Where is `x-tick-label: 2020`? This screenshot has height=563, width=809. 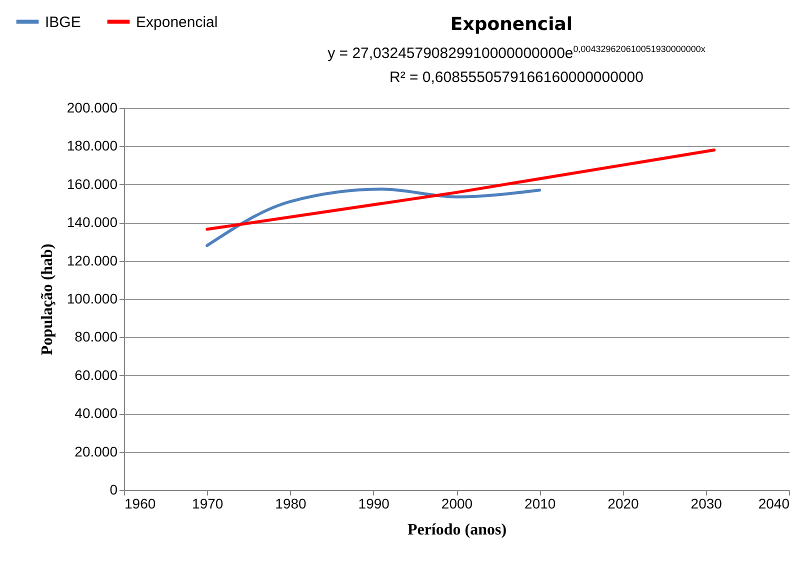
x-tick-label: 2020 is located at coordinates (624, 504).